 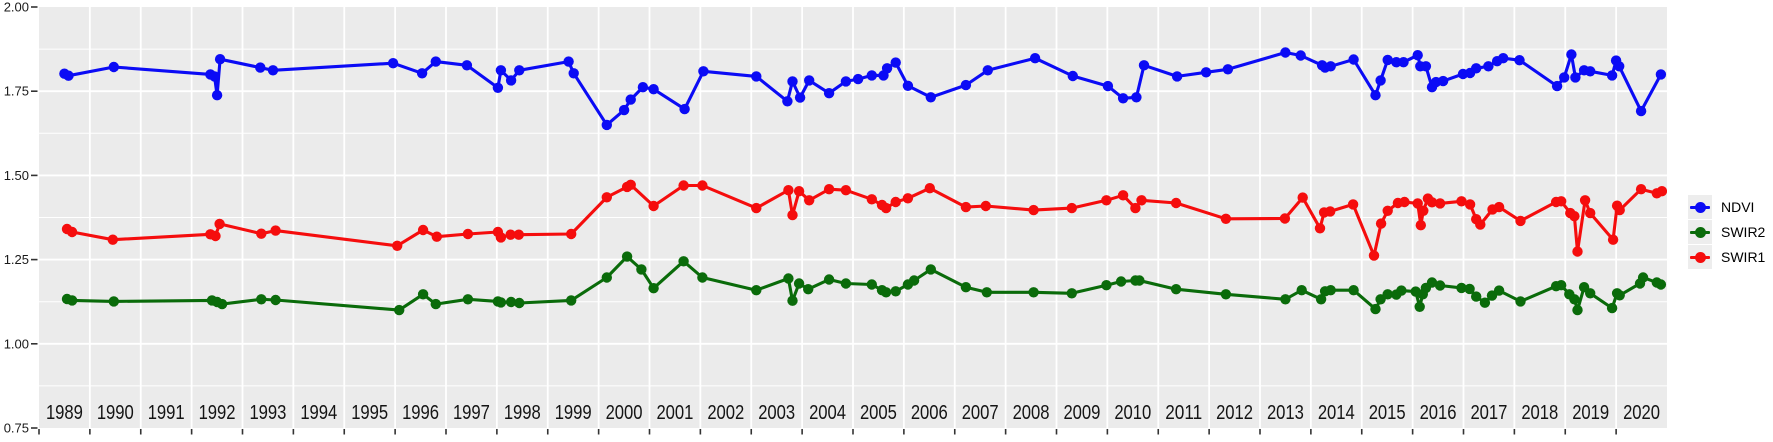 What do you see at coordinates (624, 413) in the screenshot?
I see `x-axis-year-label: 2000` at bounding box center [624, 413].